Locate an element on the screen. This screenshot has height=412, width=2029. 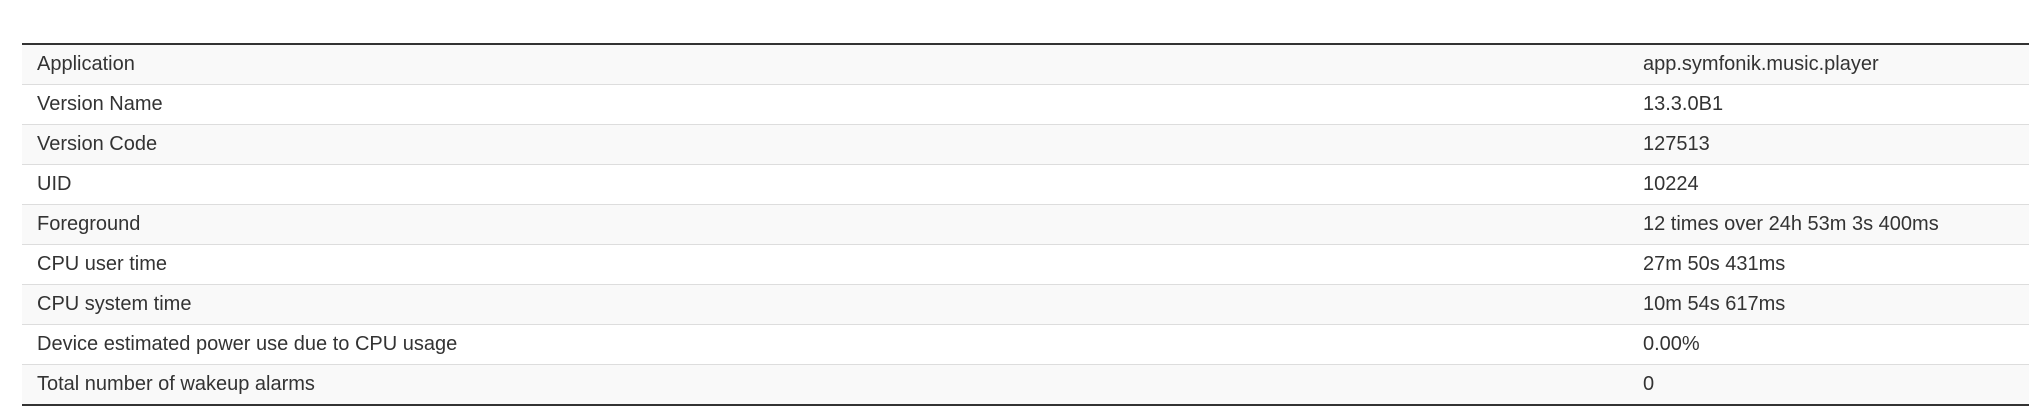
table-row: CPU system time 10m 54s 617ms is located at coordinates (1025, 304).